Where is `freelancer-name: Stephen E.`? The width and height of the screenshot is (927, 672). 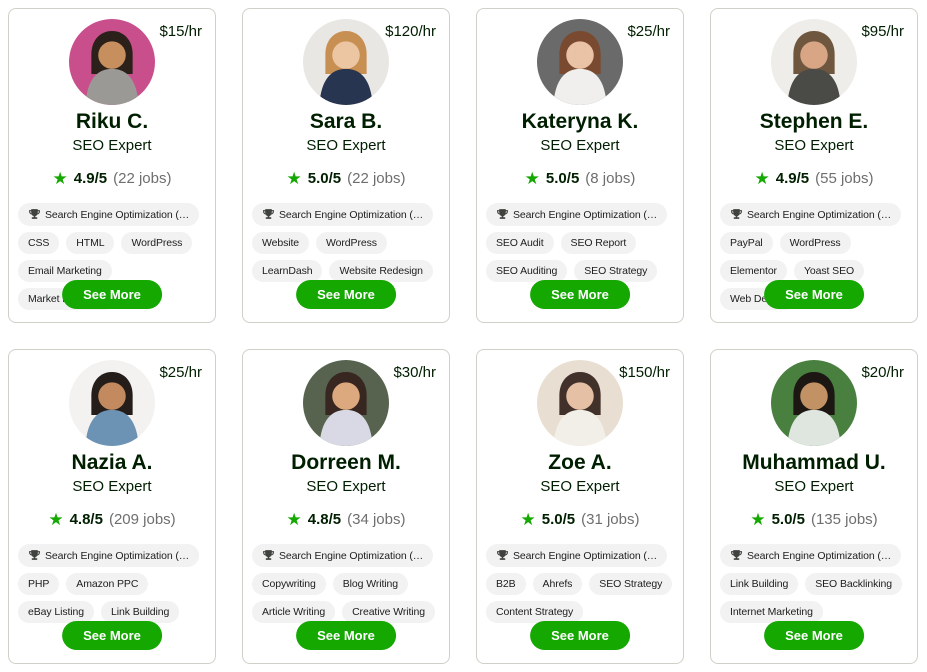
freelancer-name: Stephen E. is located at coordinates (814, 121).